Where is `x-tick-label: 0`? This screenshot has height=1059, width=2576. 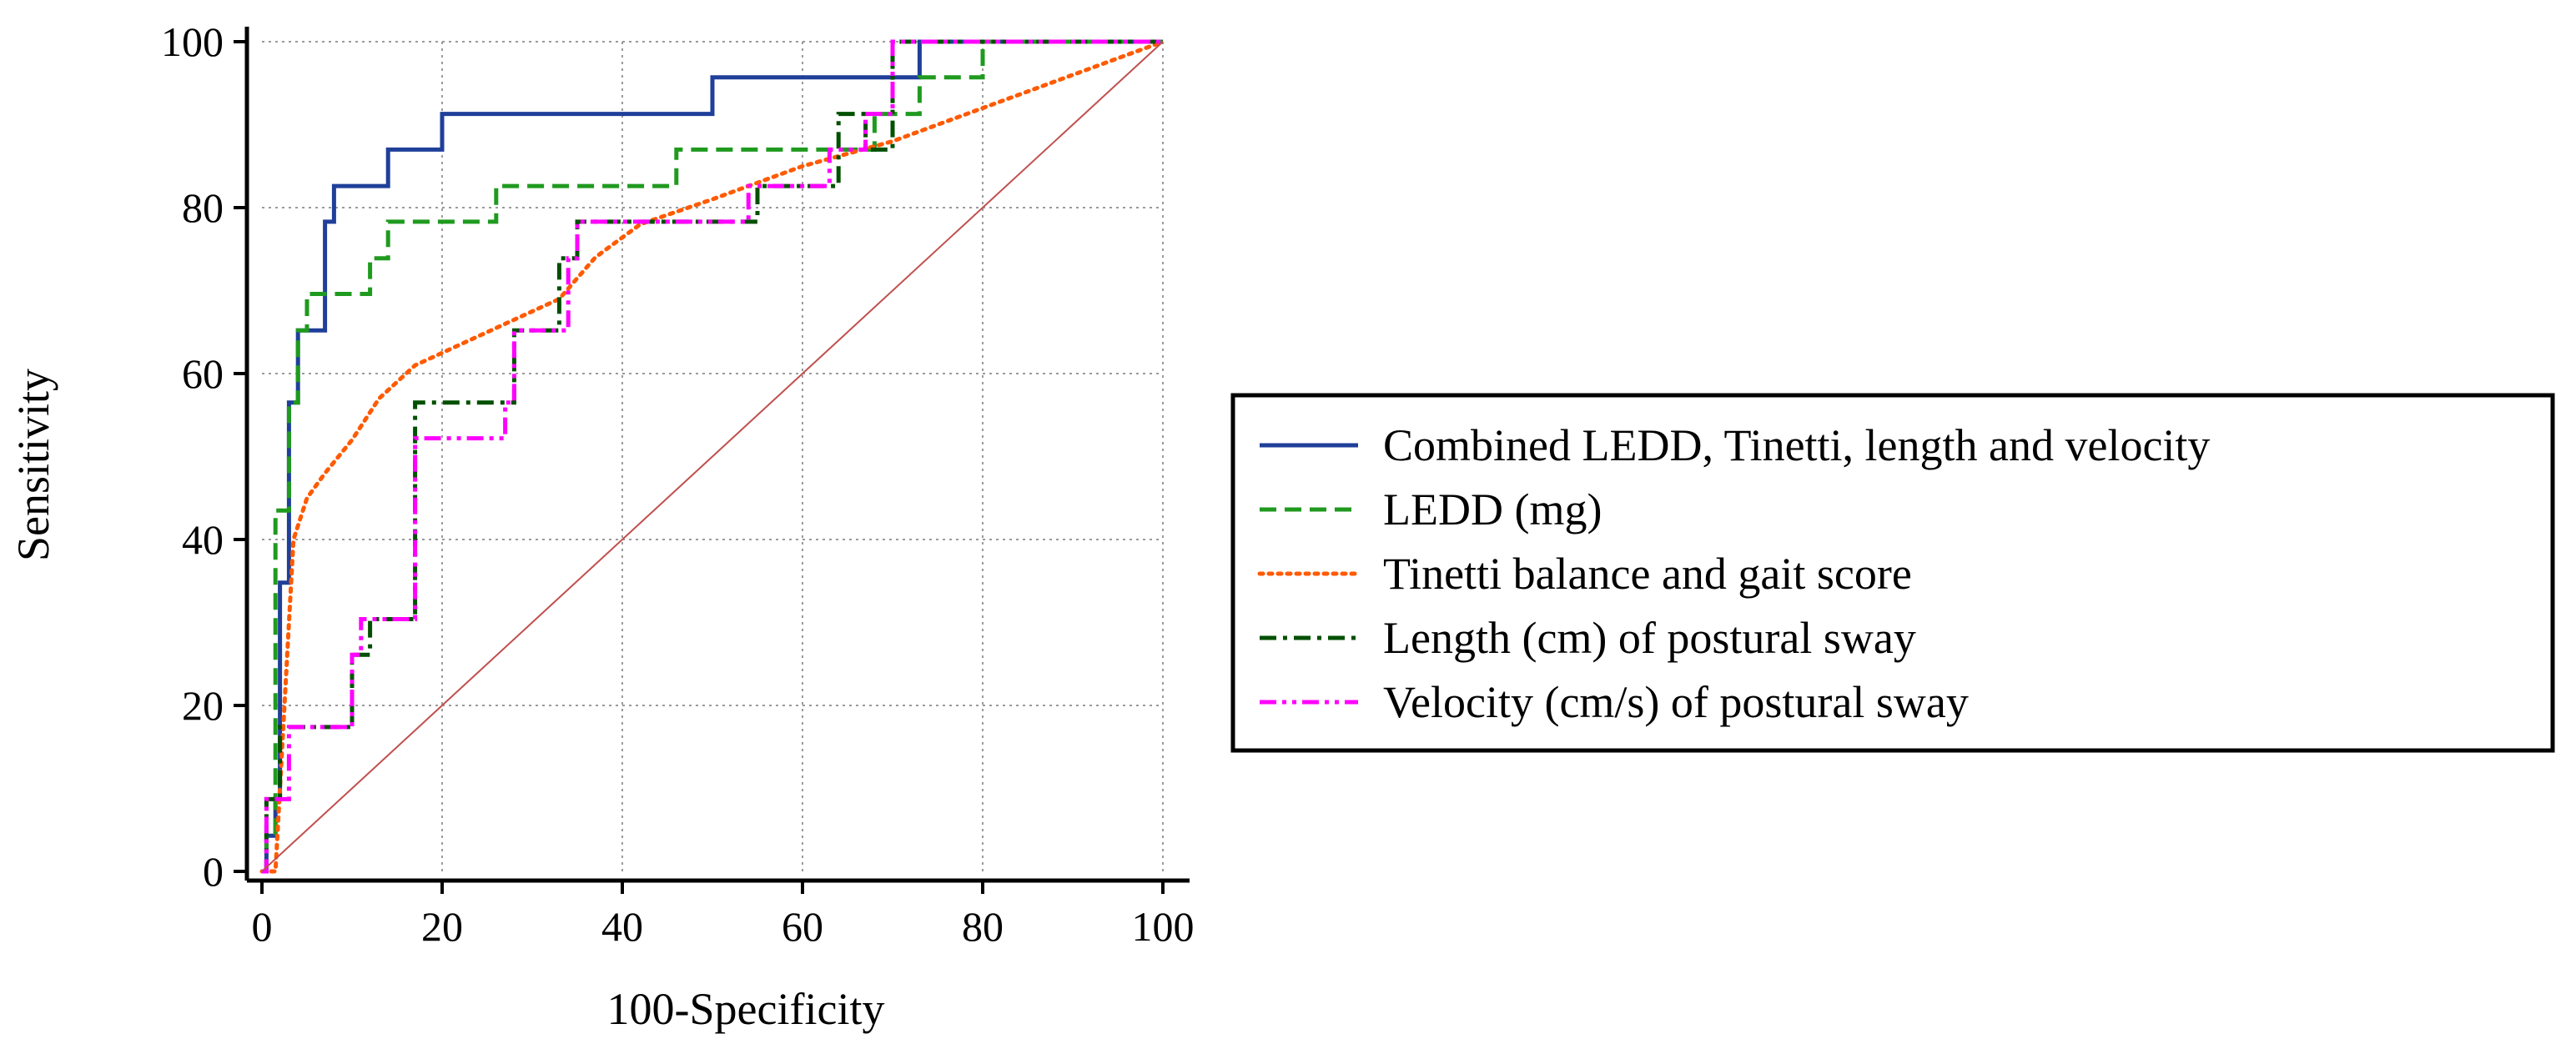 x-tick-label: 0 is located at coordinates (262, 927).